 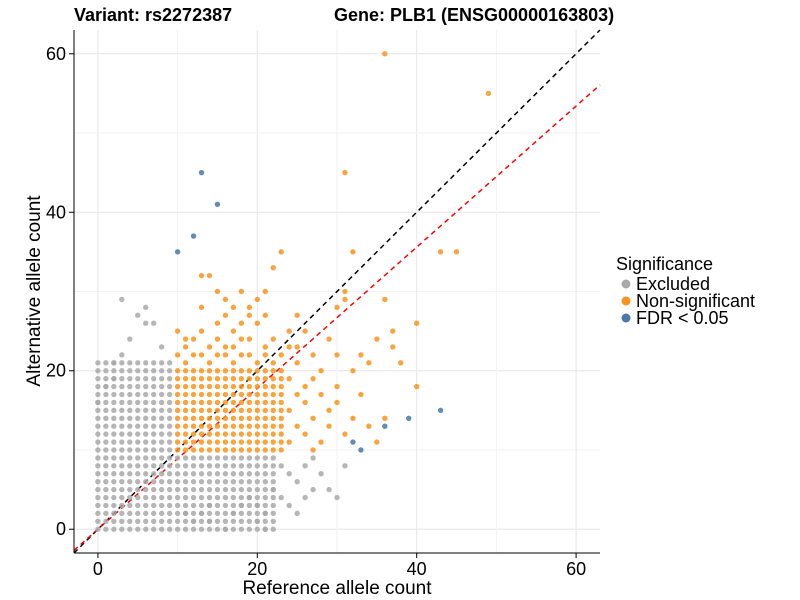 I want to click on legend-label-fdr: FDR < 0.05, so click(x=682, y=318).